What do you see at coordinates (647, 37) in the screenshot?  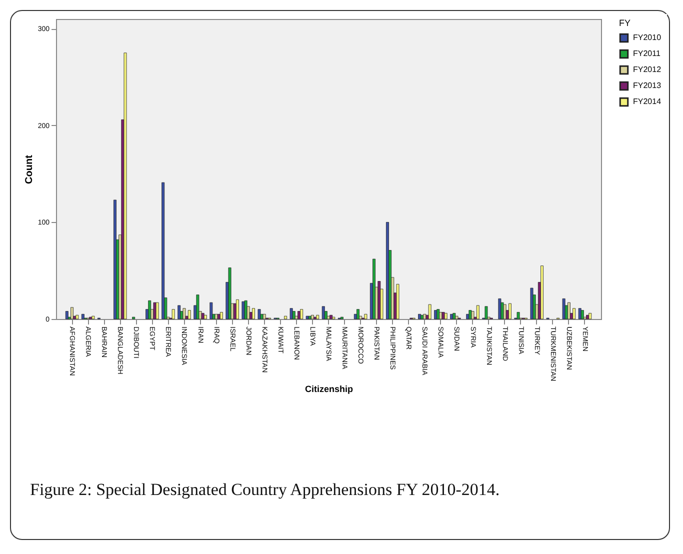 I see `legend-label: FY2010` at bounding box center [647, 37].